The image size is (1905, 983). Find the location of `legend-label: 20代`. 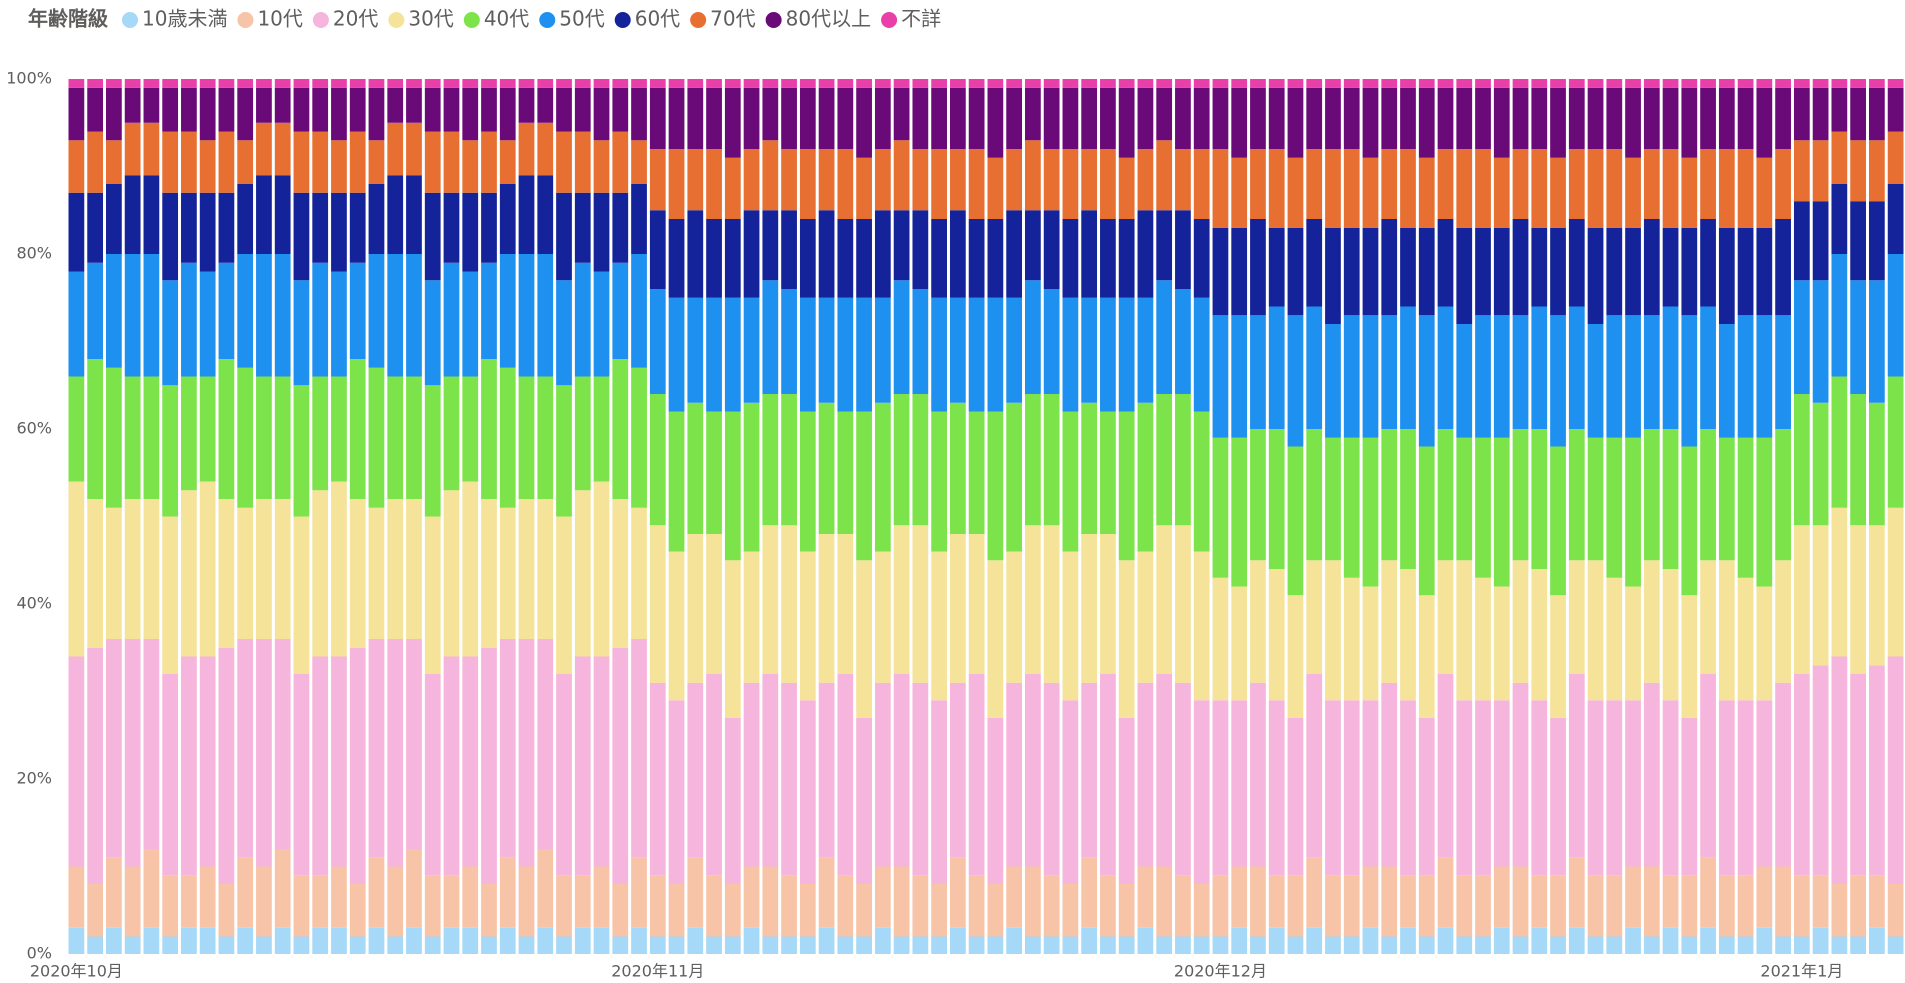

legend-label: 20代 is located at coordinates (355, 19).